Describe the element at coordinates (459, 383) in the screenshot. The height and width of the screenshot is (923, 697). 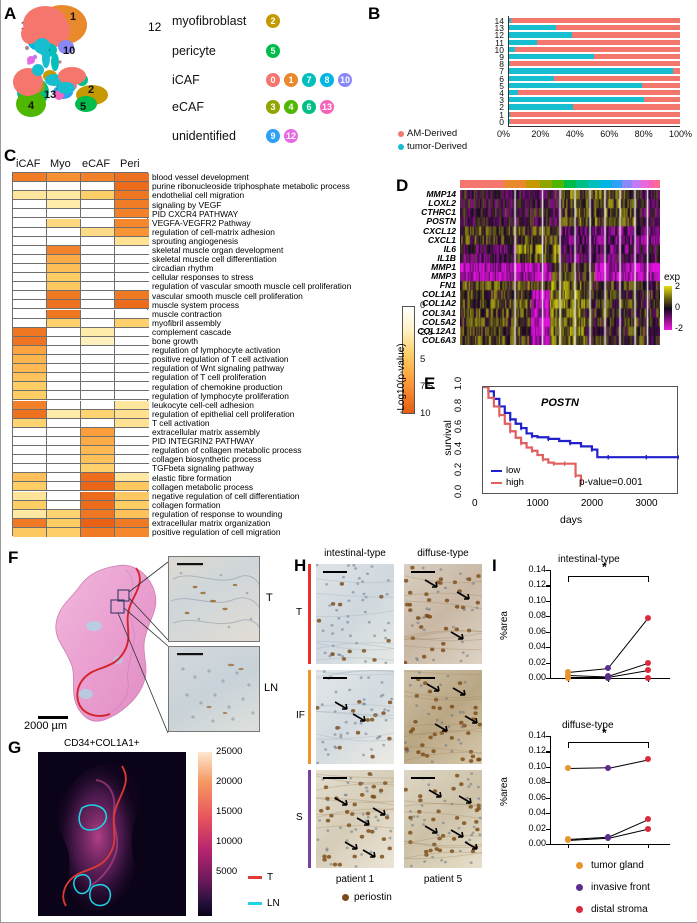
I see `panel-e-ytick: 1.0` at that location.